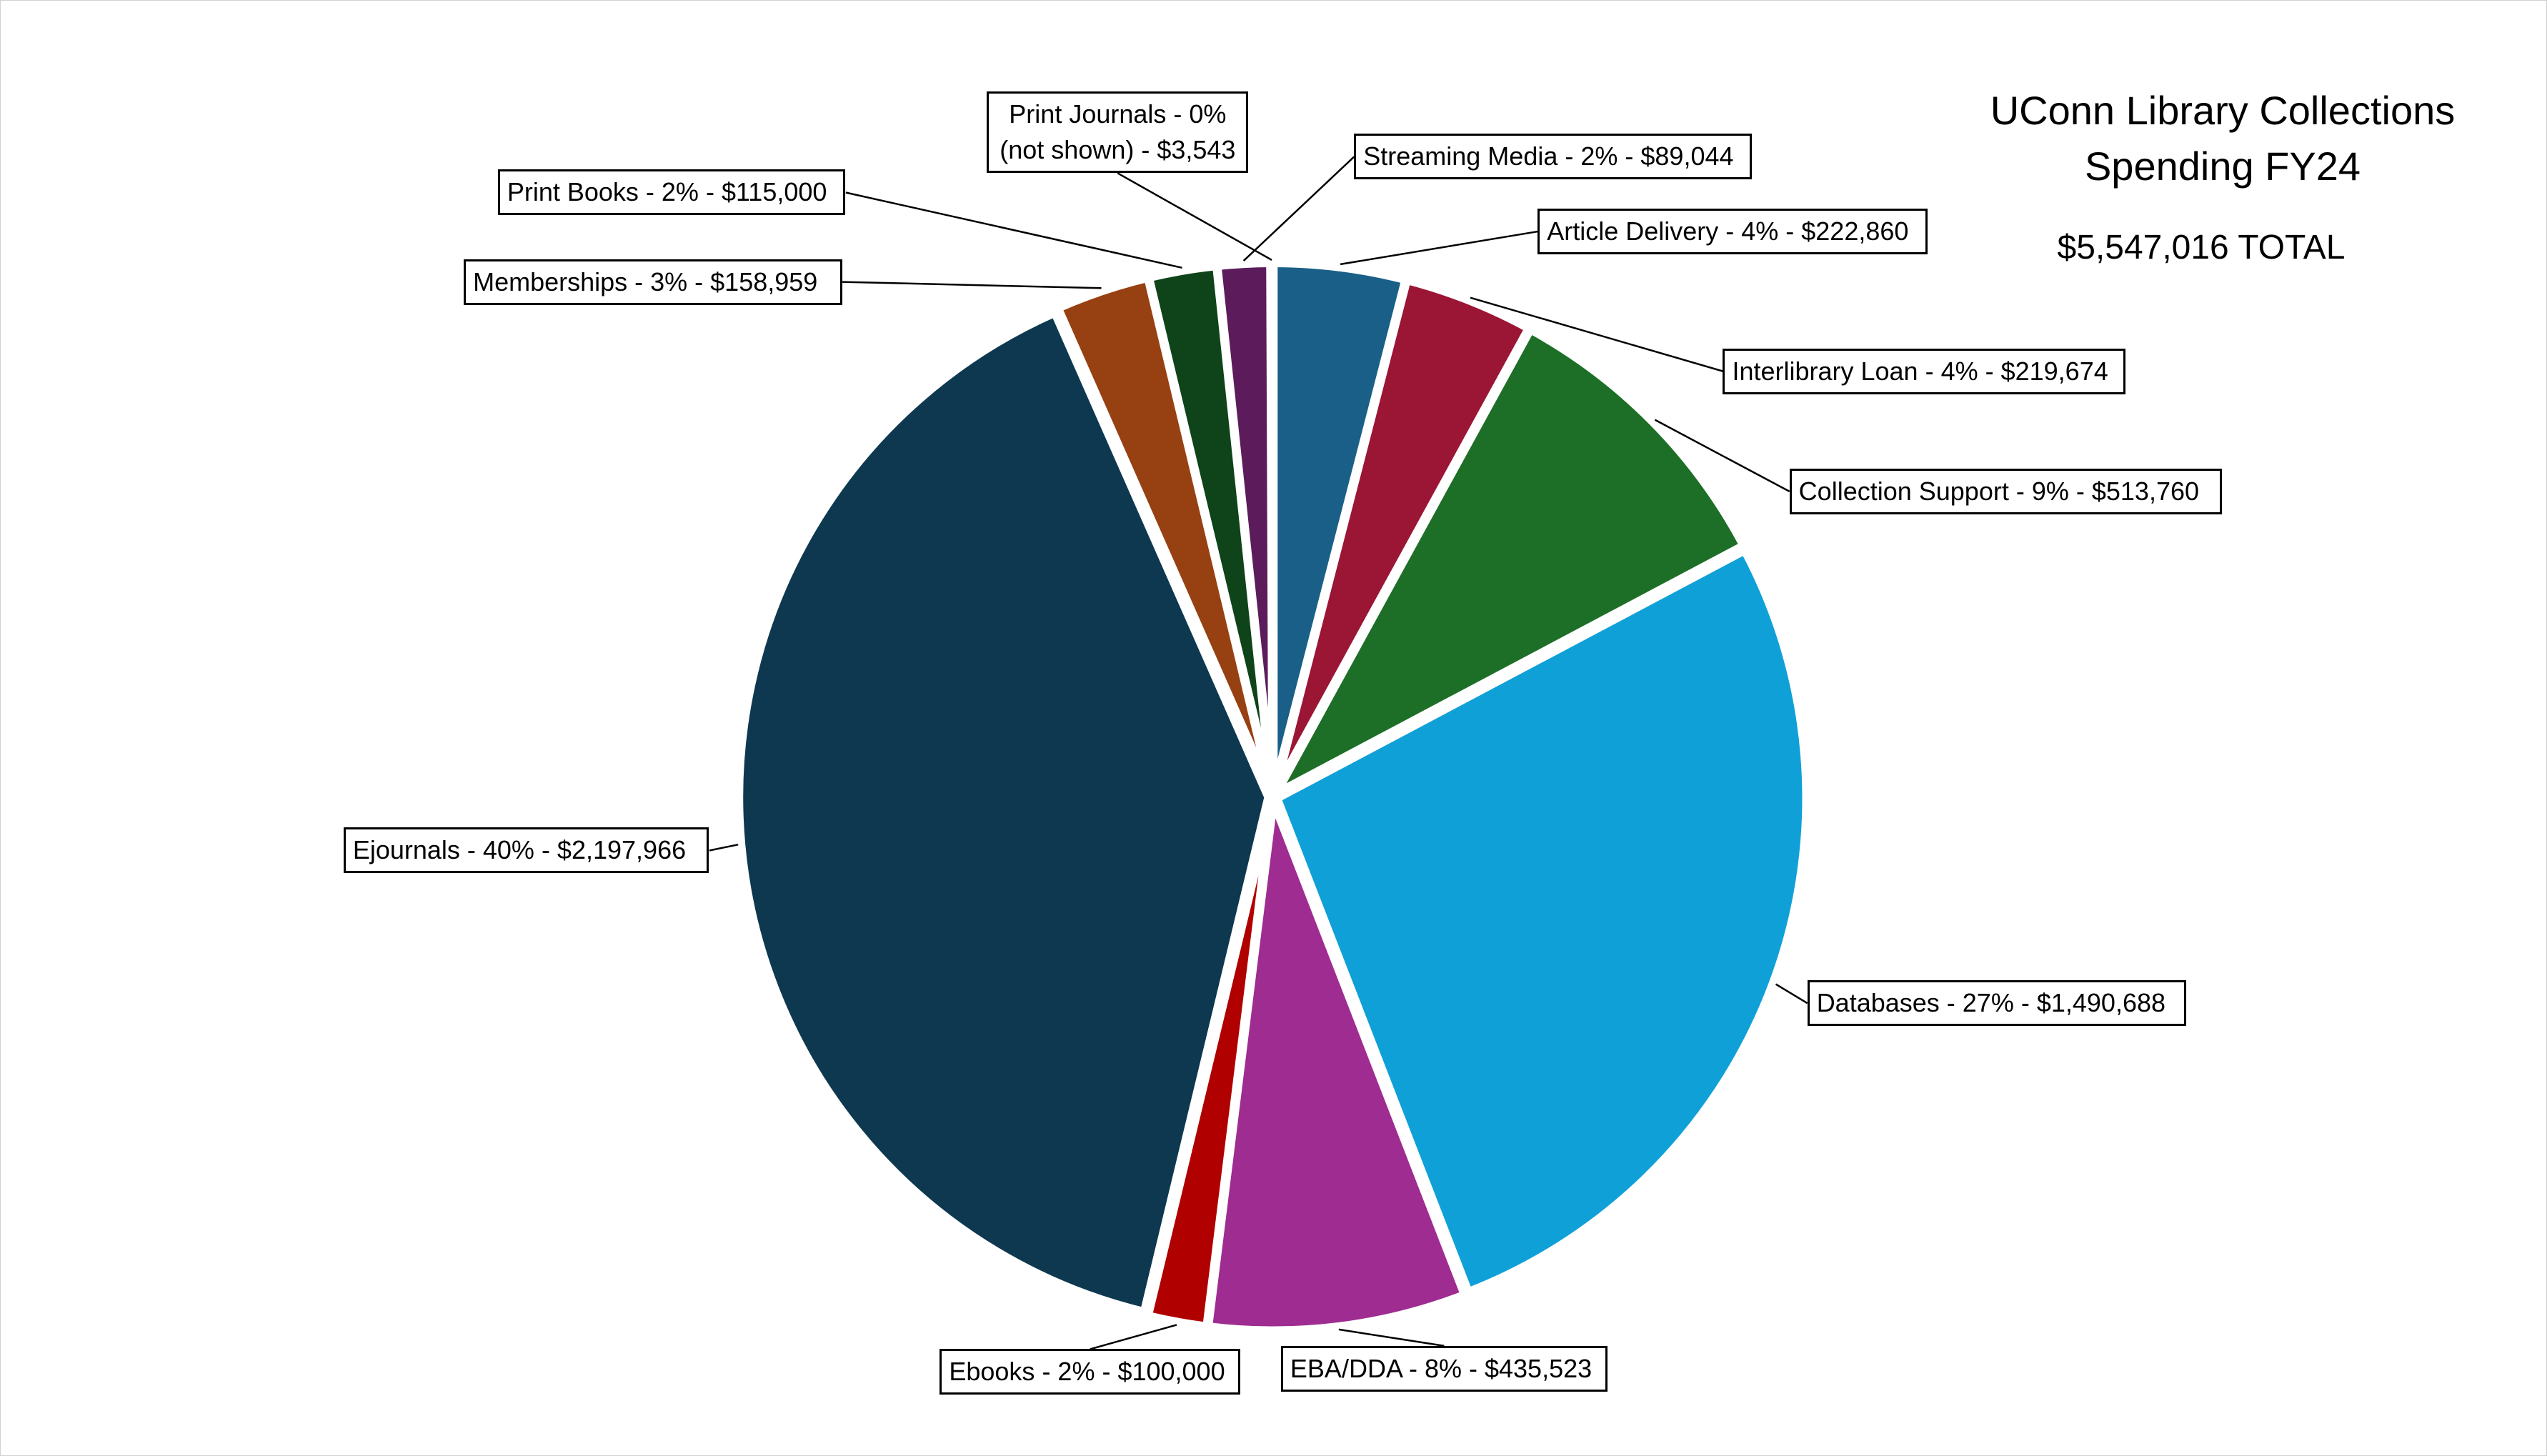 This screenshot has height=1456, width=2547. I want to click on data-label: Interlibrary Loan - 4% - $219,674, so click(1925, 371).